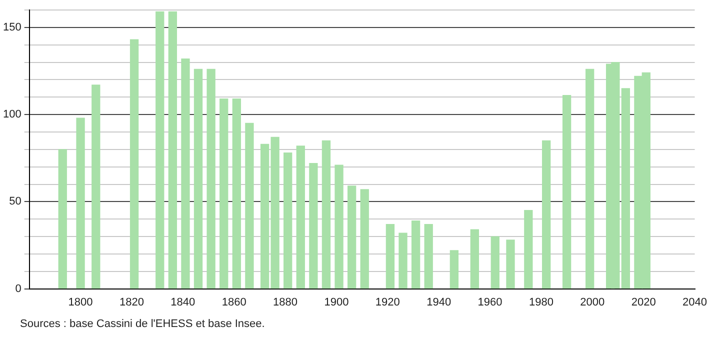 The height and width of the screenshot is (340, 710). Describe the element at coordinates (336, 302) in the screenshot. I see `x-tick-label: 1900` at that location.